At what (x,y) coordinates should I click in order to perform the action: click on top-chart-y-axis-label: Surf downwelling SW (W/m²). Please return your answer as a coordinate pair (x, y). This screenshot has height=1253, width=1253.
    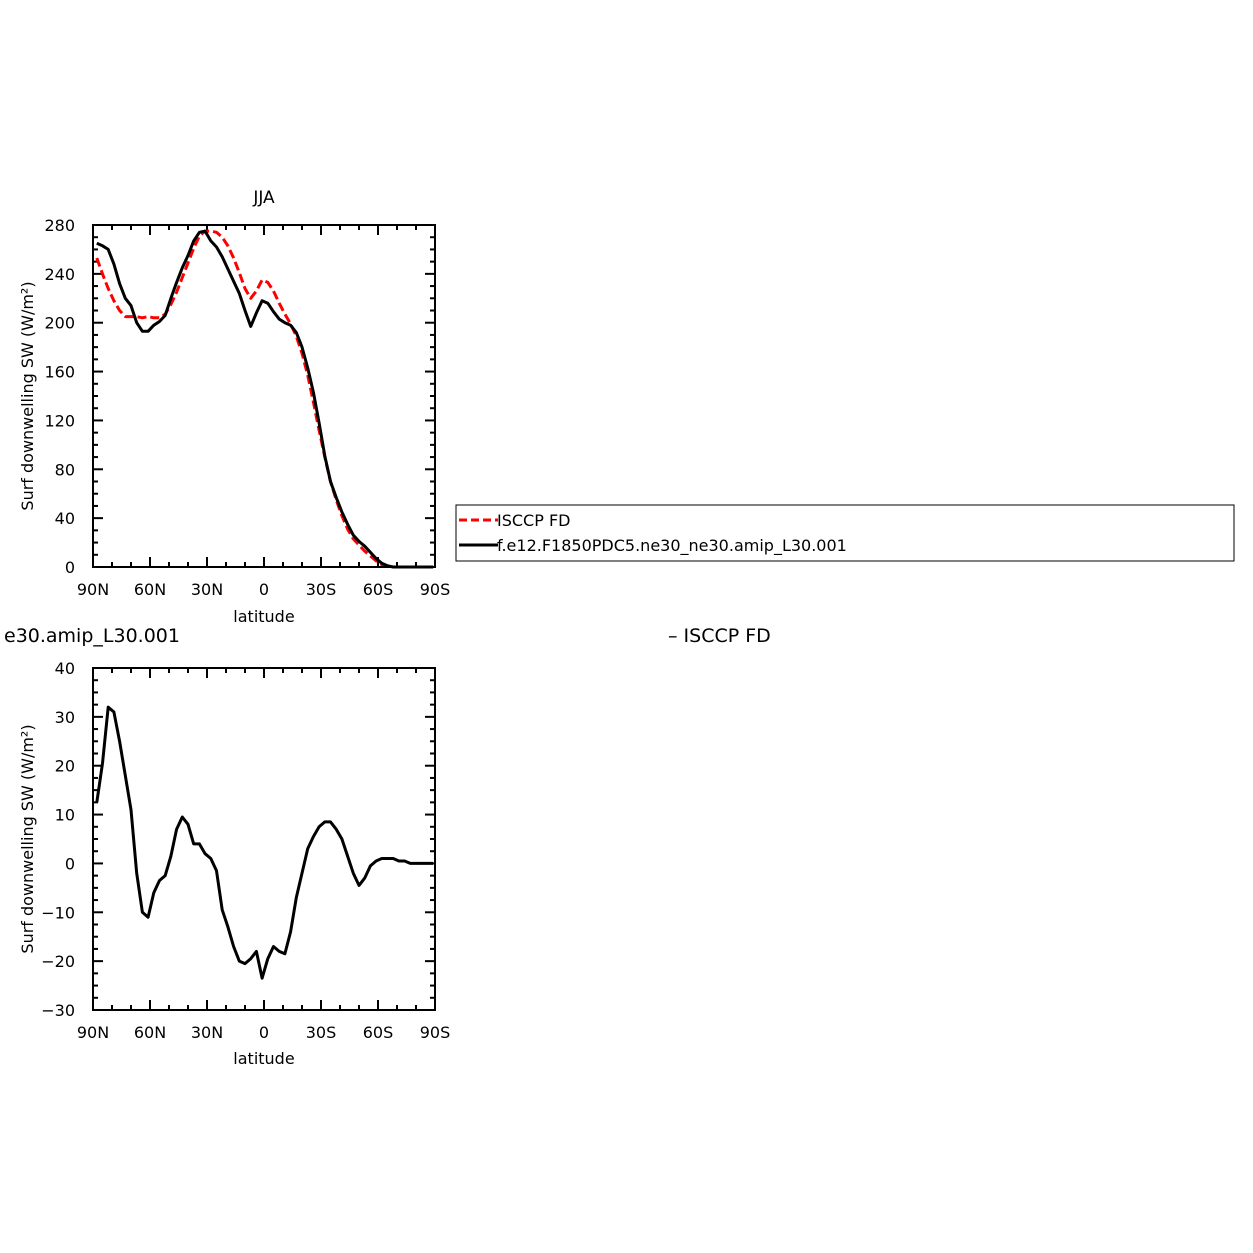
    Looking at the image, I should click on (27, 395).